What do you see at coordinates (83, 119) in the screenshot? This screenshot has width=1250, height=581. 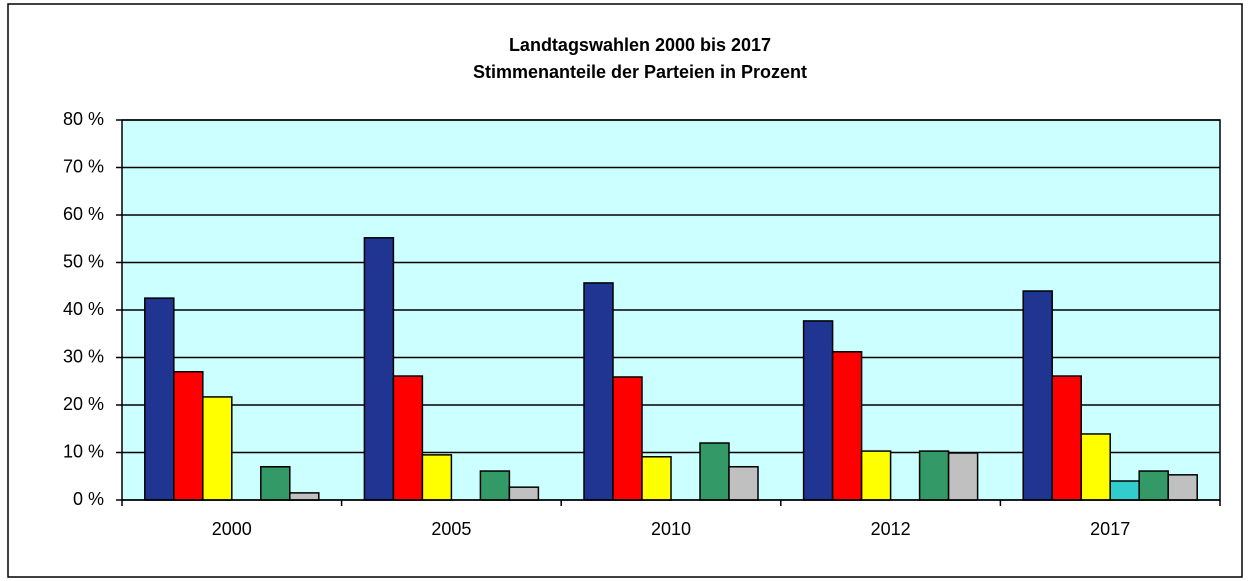 I see `y-tick-label: 80 %` at bounding box center [83, 119].